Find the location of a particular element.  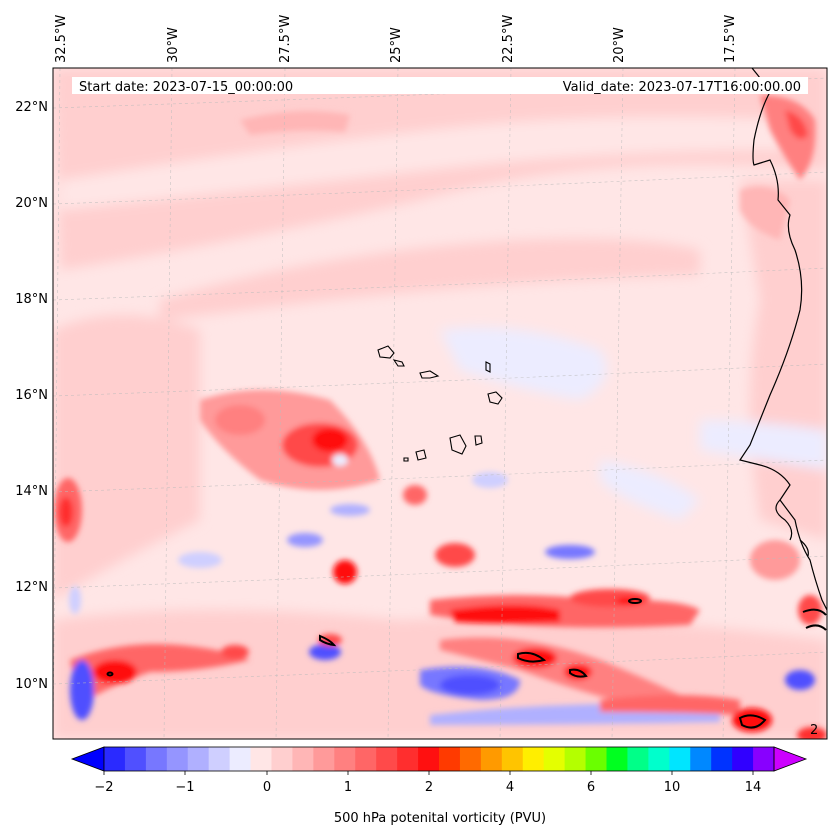

lon-label-22-5w: 22.5°W is located at coordinates (508, 39).